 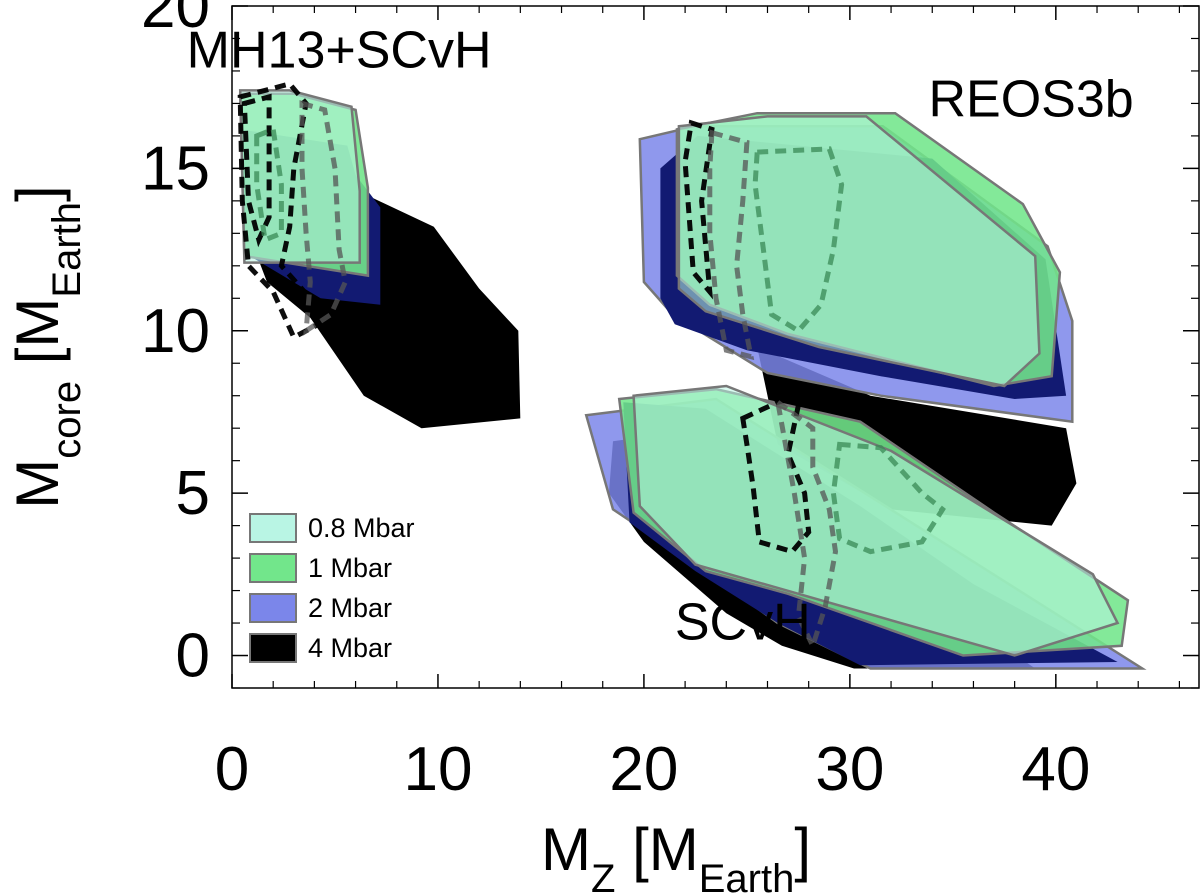 I want to click on x-tick-label: 0, so click(x=232, y=769).